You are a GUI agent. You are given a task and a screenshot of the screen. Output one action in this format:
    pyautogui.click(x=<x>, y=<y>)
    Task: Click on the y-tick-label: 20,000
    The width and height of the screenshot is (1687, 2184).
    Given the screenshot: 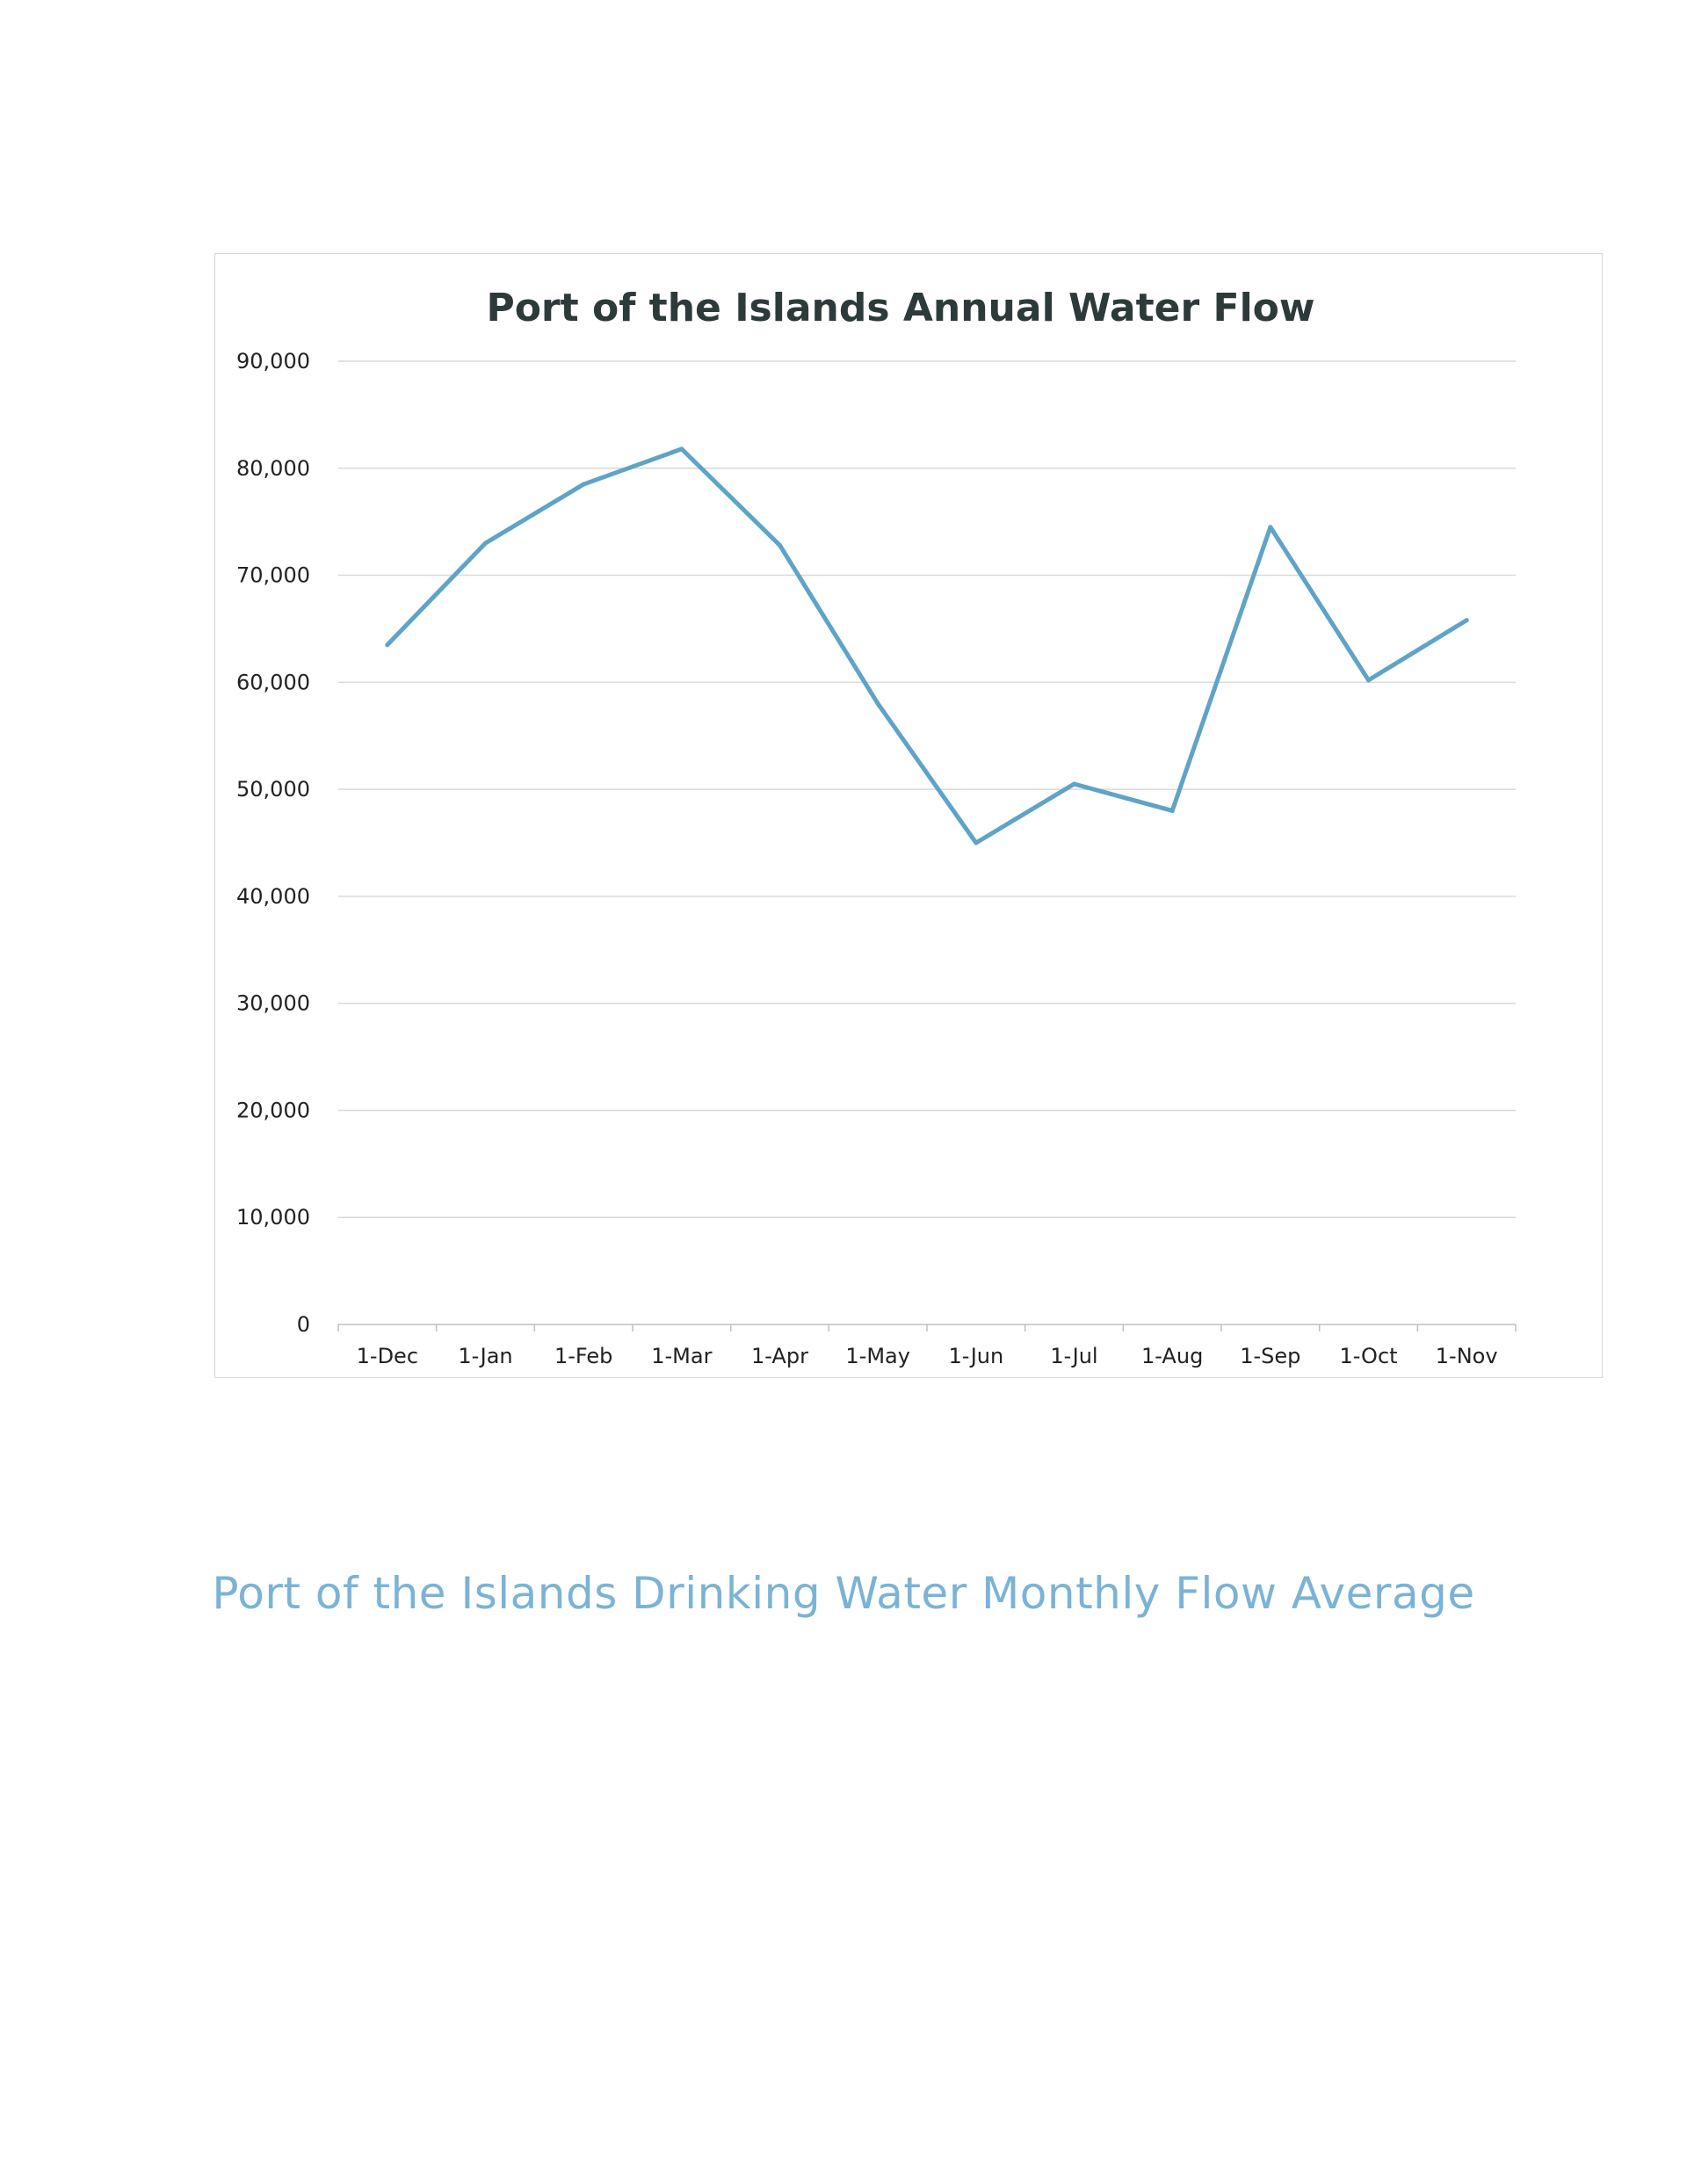 What is the action you would take?
    pyautogui.click(x=273, y=1110)
    